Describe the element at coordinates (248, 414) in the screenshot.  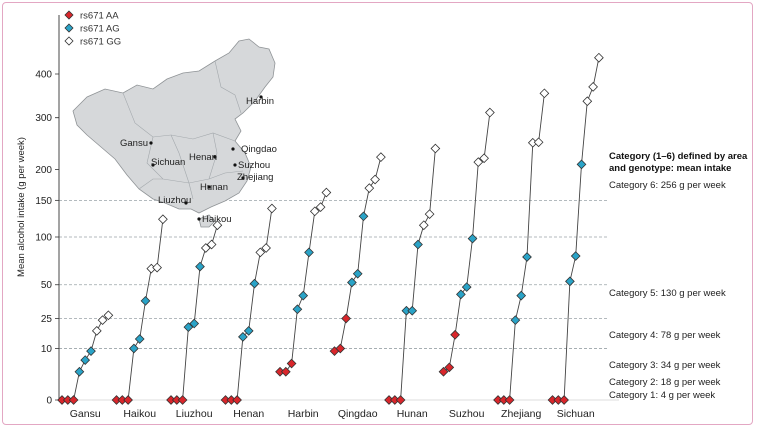
I see `x-tick-label: Henan` at that location.